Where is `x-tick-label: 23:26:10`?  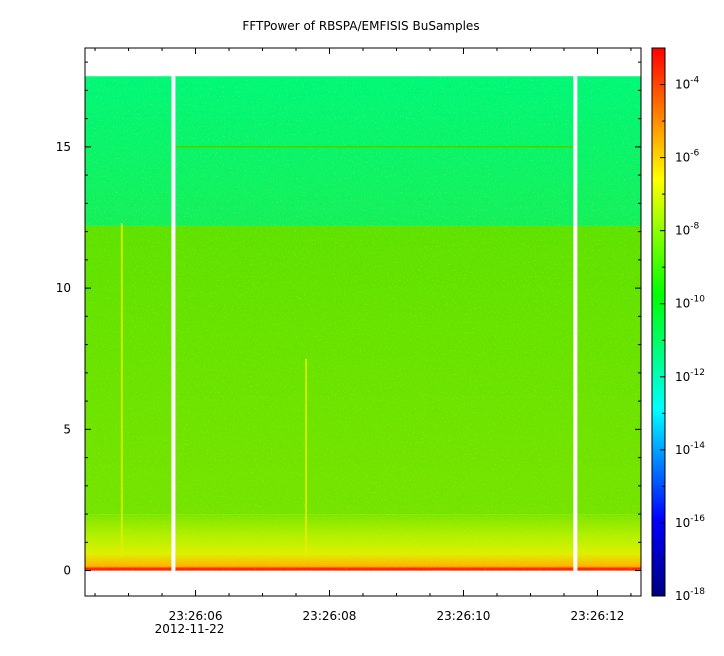
x-tick-label: 23:26:10 is located at coordinates (464, 616).